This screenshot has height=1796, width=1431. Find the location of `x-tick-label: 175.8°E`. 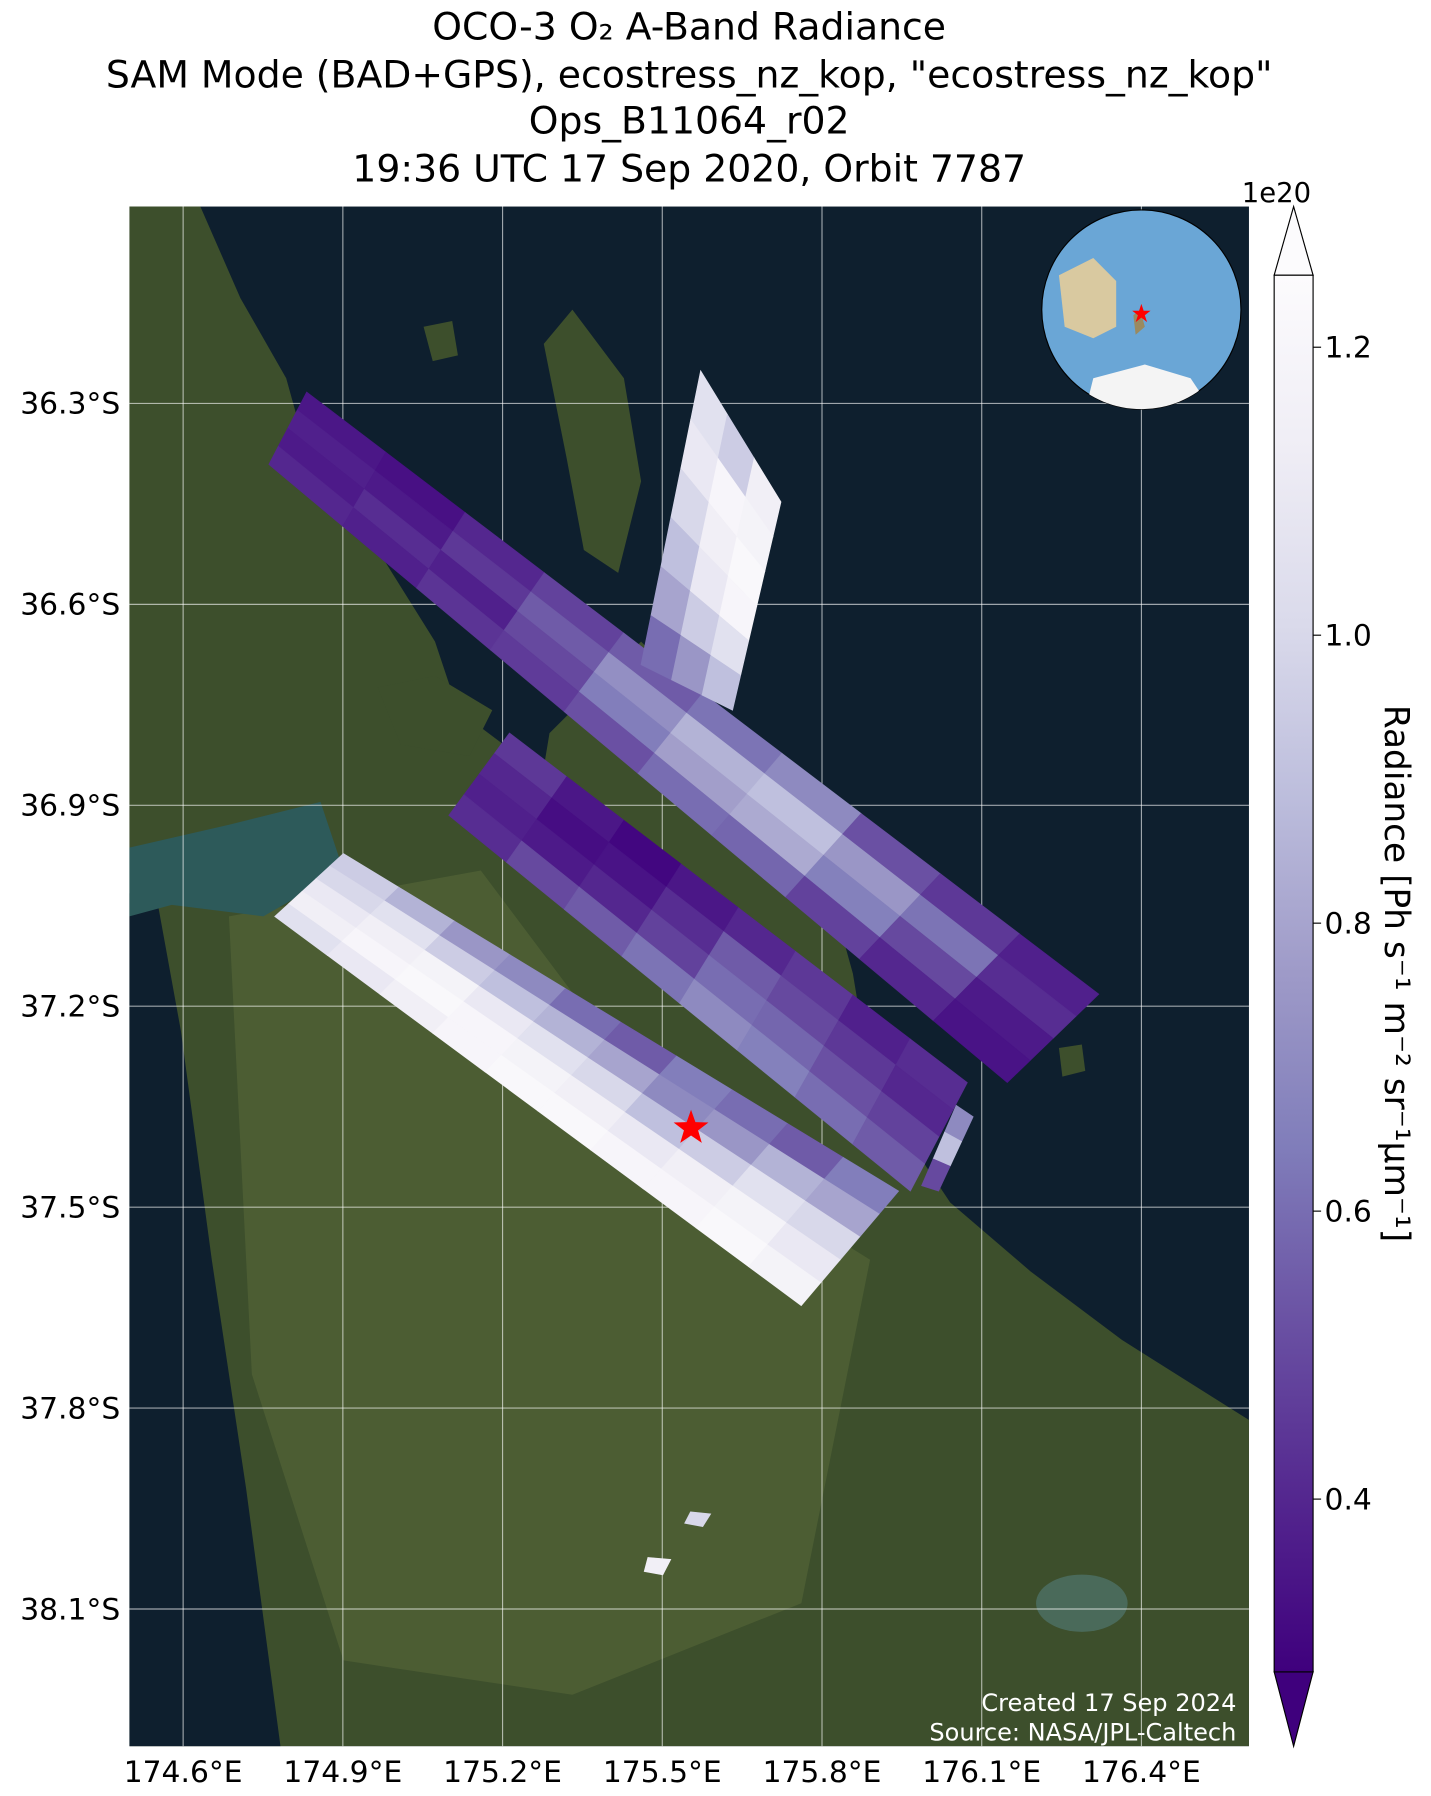

x-tick-label: 175.8°E is located at coordinates (822, 1772).